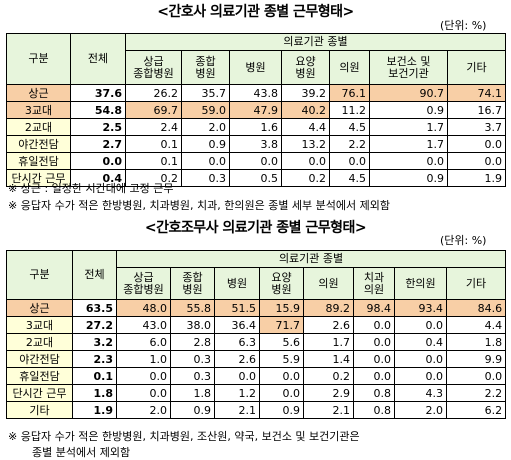 The height and width of the screenshot is (460, 511). I want to click on table2-col-header: 한의원, so click(420, 283).